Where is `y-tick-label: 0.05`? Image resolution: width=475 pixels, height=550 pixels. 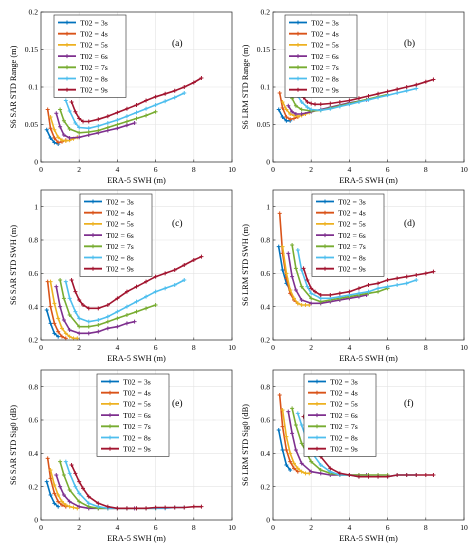 y-tick-label: 0.05 is located at coordinates (31, 124).